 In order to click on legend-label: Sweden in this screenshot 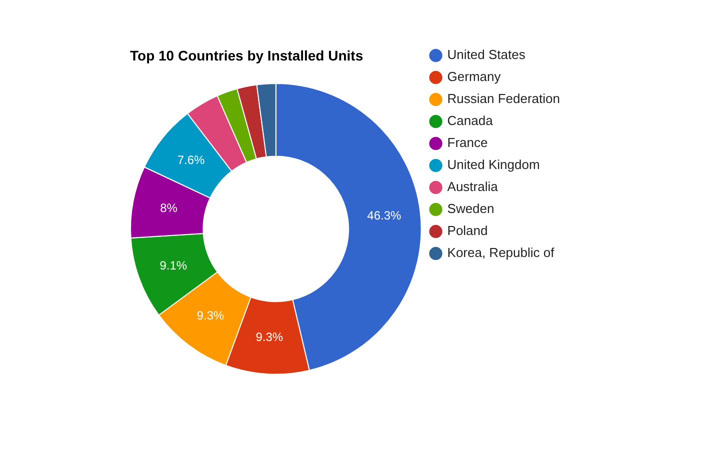, I will do `click(470, 208)`.